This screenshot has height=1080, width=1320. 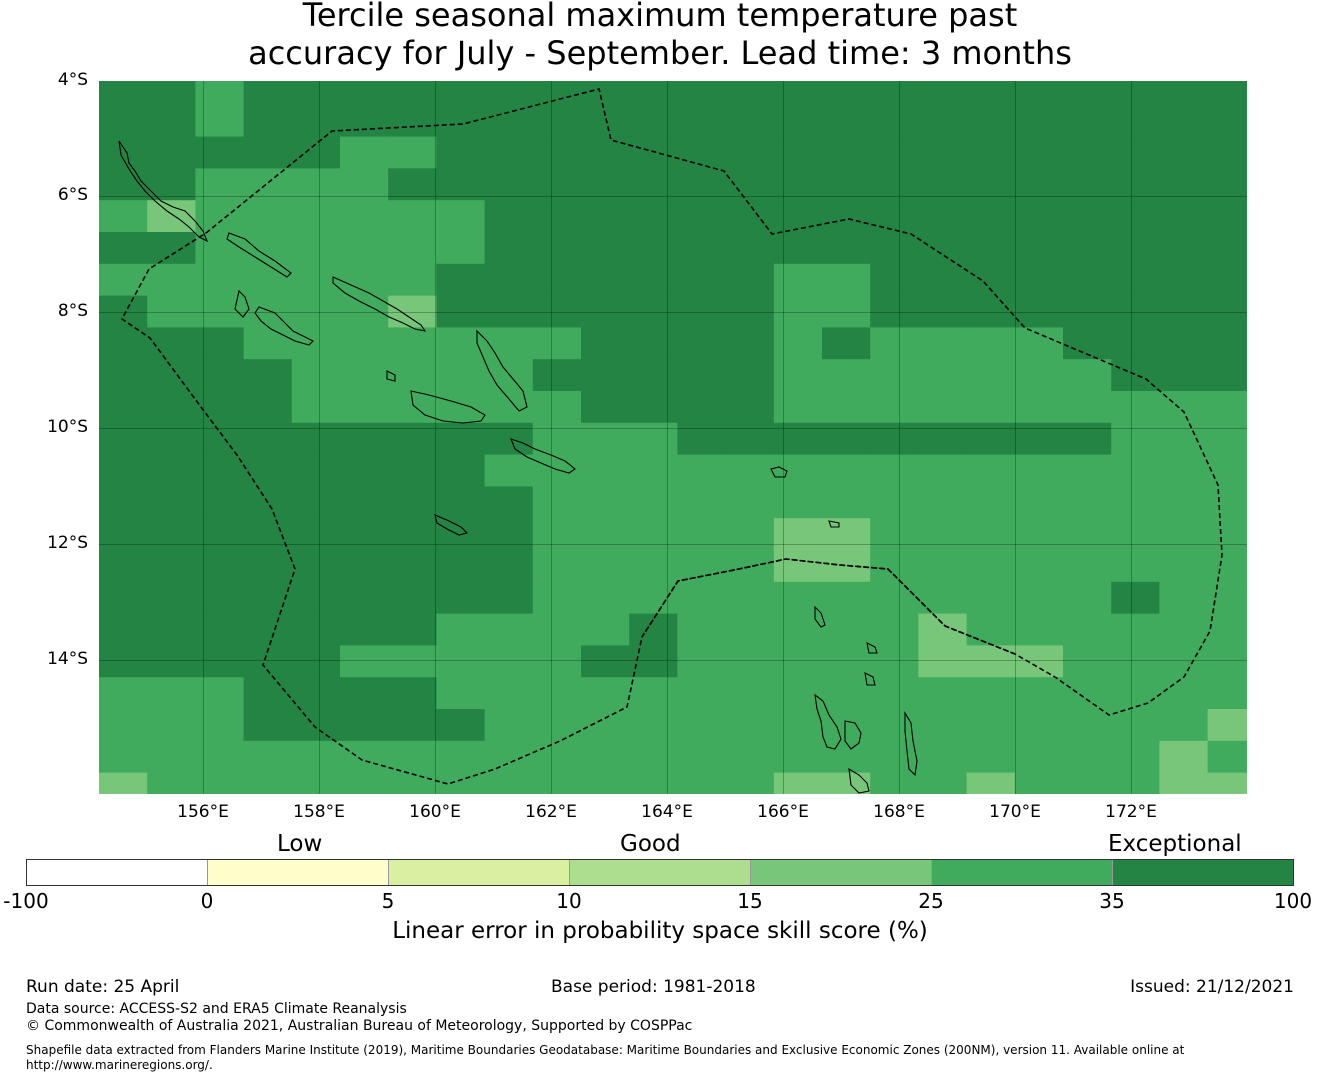 What do you see at coordinates (650, 844) in the screenshot?
I see `category-good: Good` at bounding box center [650, 844].